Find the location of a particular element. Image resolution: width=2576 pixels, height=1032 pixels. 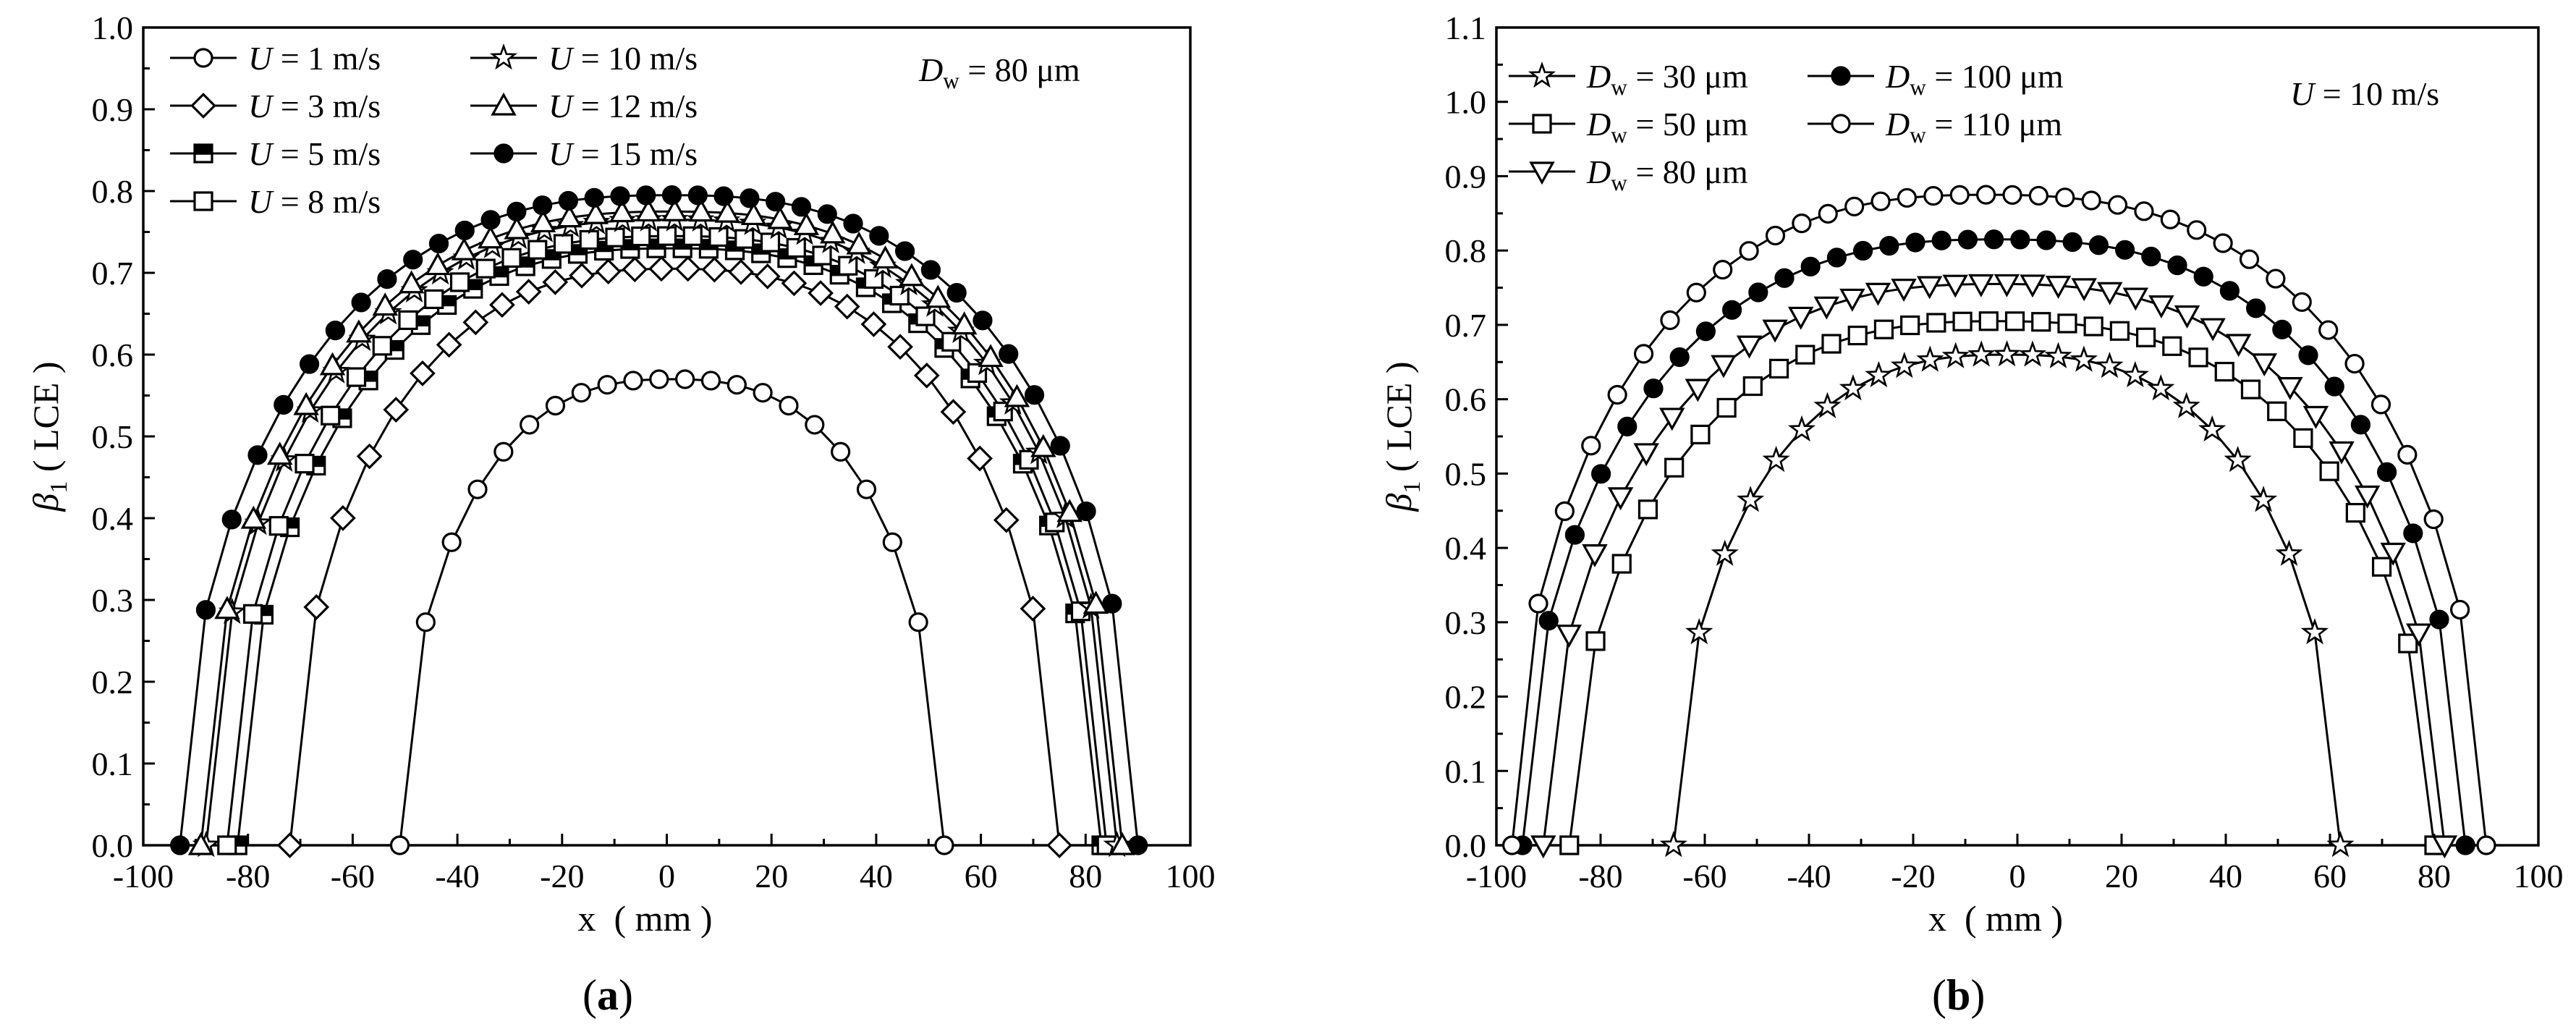

y-tick-label: 0.3 is located at coordinates (1466, 622).